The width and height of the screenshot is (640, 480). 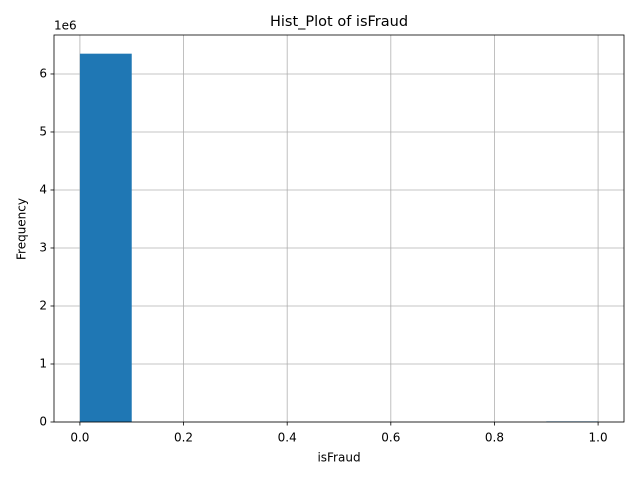 What do you see at coordinates (338, 458) in the screenshot?
I see `x-axis-label: isFraud` at bounding box center [338, 458].